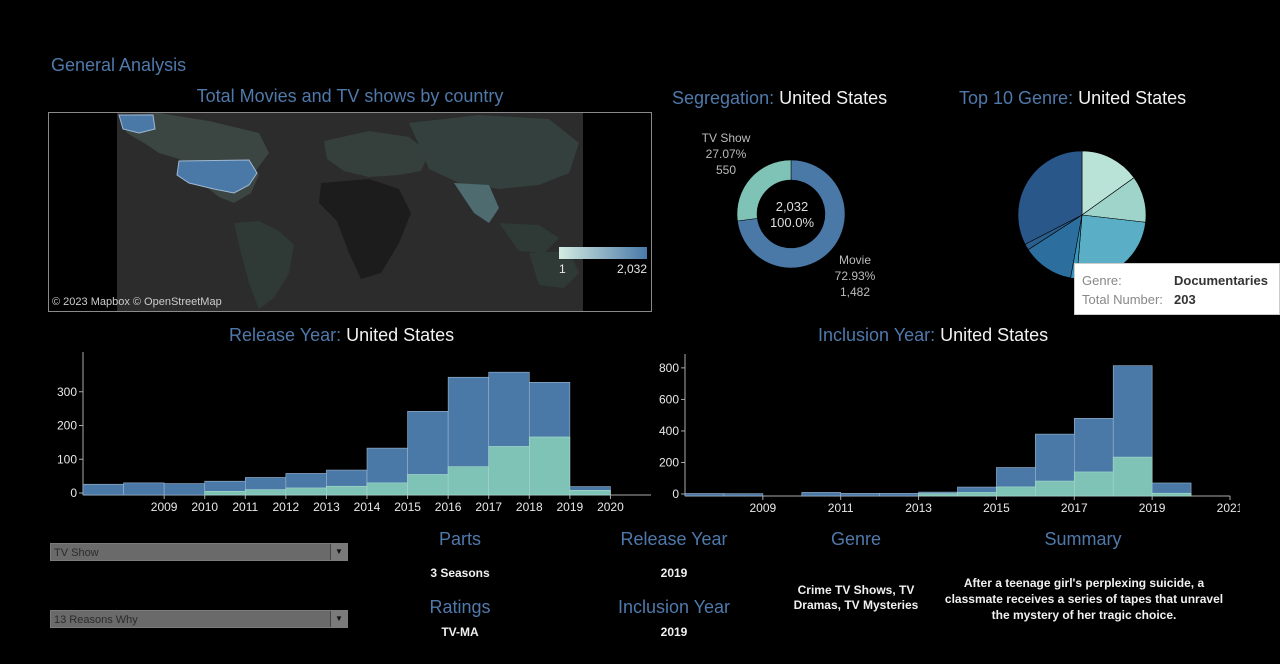  What do you see at coordinates (856, 539) in the screenshot?
I see `genre-detail-title: Genre` at bounding box center [856, 539].